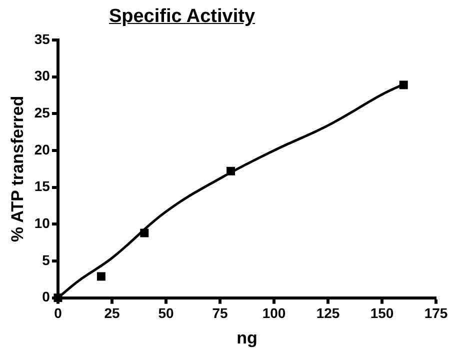 This screenshot has height=357, width=454. I want to click on x-tick-label: 25, so click(112, 313).